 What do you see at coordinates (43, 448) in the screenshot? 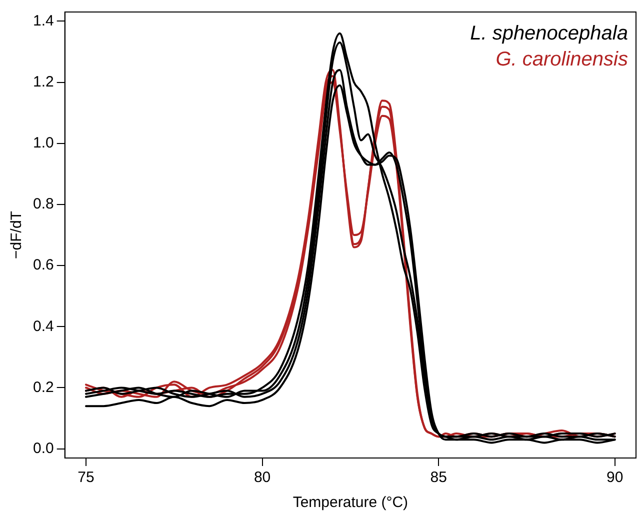
I see `y-tick-label: 0.0` at bounding box center [43, 448].